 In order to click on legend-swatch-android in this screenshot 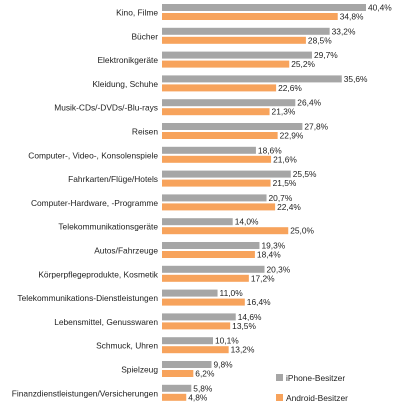, I will do `click(279, 397)`.